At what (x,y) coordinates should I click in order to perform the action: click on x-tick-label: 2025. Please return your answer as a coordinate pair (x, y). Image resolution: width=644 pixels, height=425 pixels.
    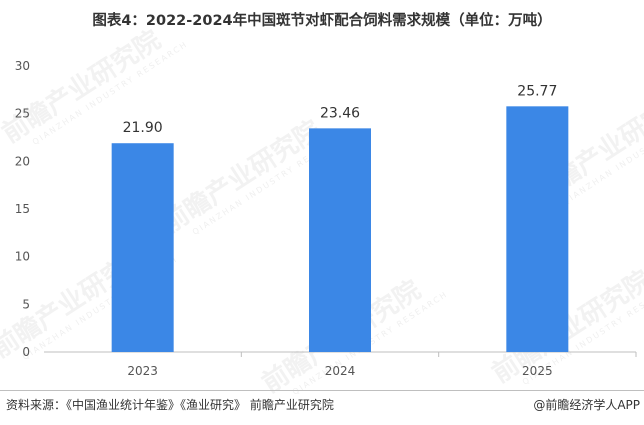
    Looking at the image, I should click on (537, 371).